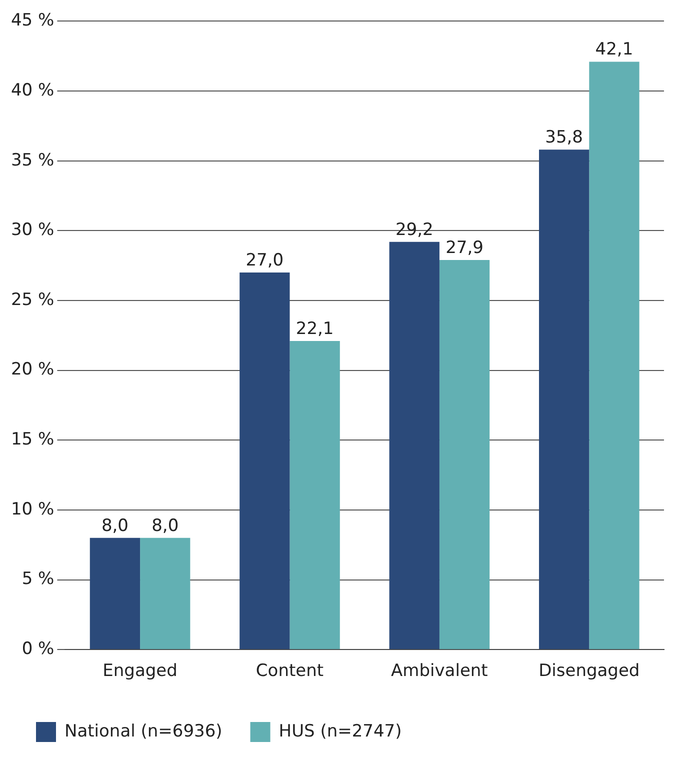  What do you see at coordinates (32, 90) in the screenshot?
I see `y-tick-label: 40 %` at bounding box center [32, 90].